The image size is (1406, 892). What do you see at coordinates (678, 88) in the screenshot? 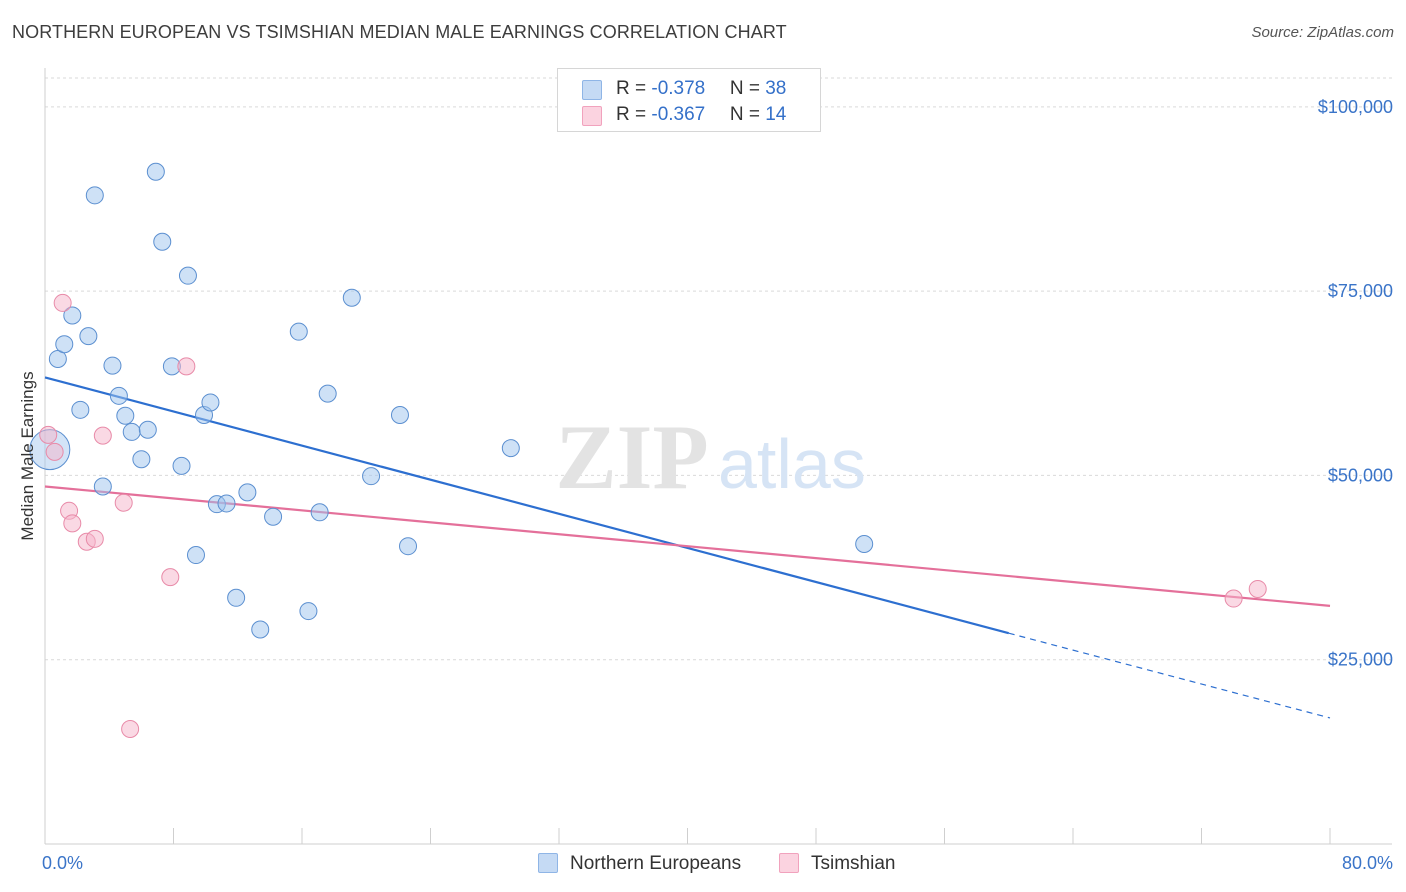
I see `r-value: -0.378` at bounding box center [678, 88].